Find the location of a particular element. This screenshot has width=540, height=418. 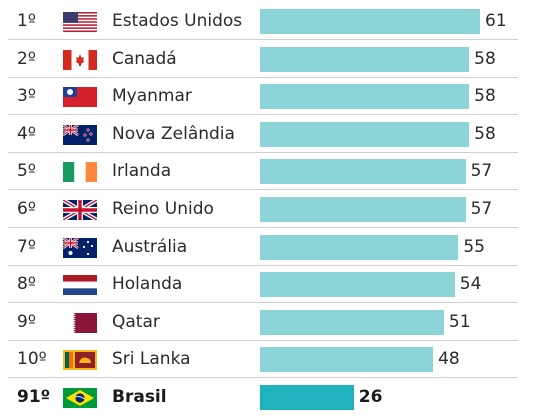

chart-row: 2º Canadá 58 is located at coordinates (270, 59).